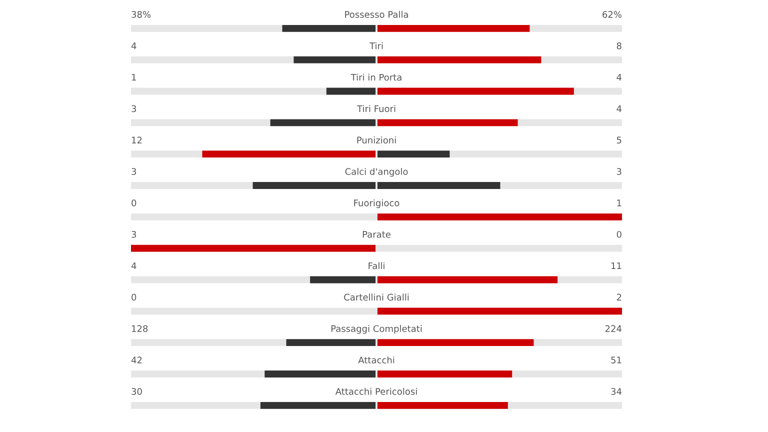 The height and width of the screenshot is (432, 768). I want to click on category-label: Attacchi Pericolosi, so click(376, 391).